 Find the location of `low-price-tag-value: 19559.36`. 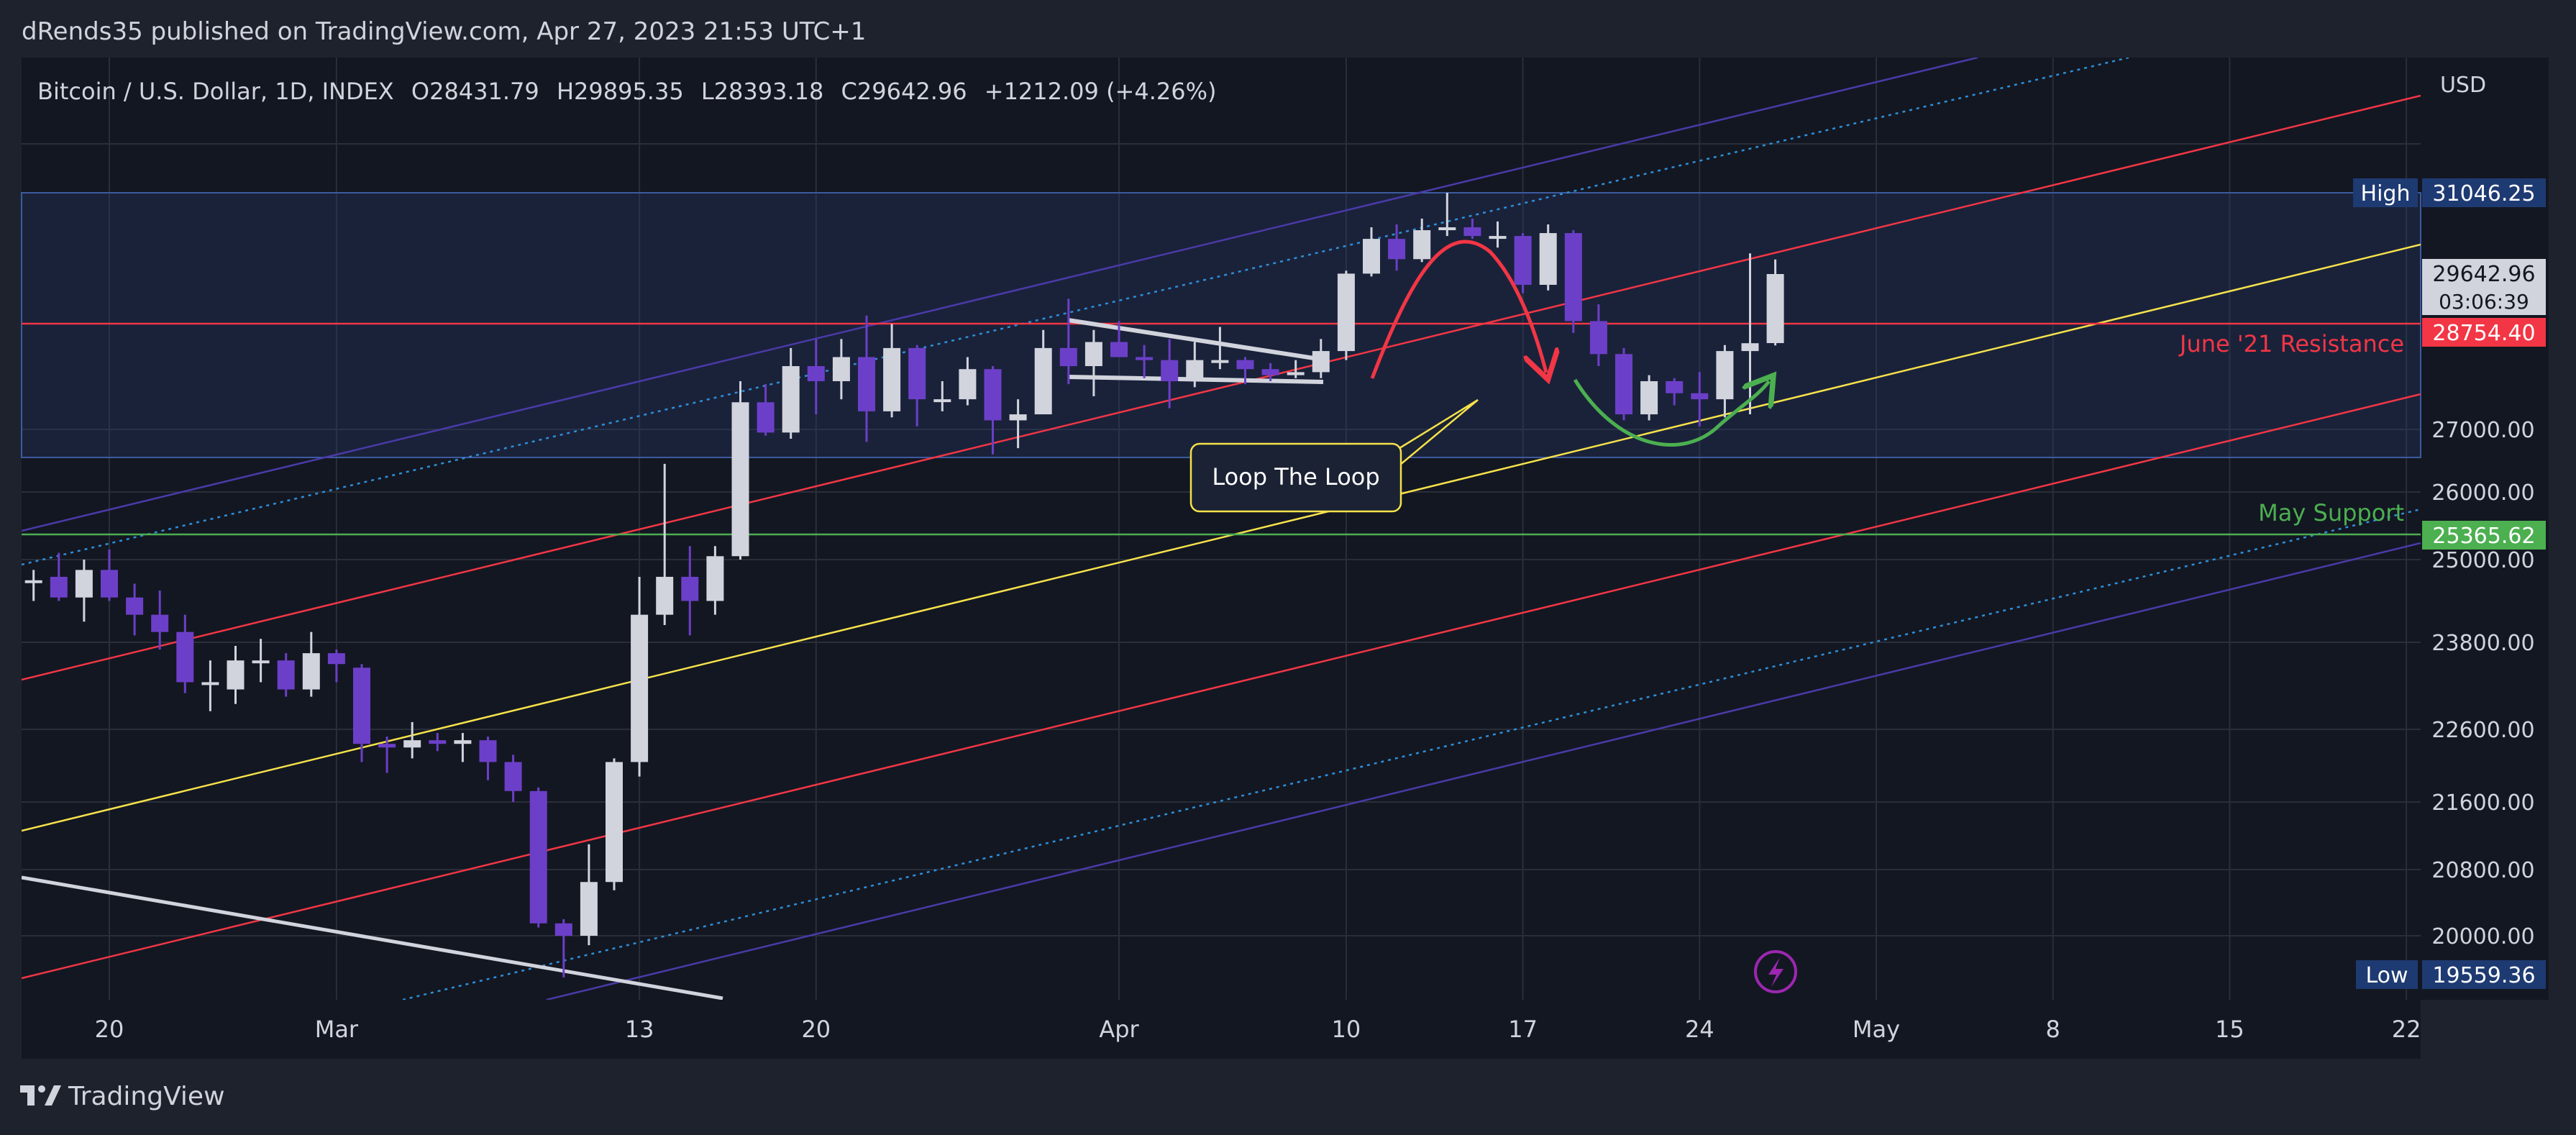

low-price-tag-value: 19559.36 is located at coordinates (2483, 975).